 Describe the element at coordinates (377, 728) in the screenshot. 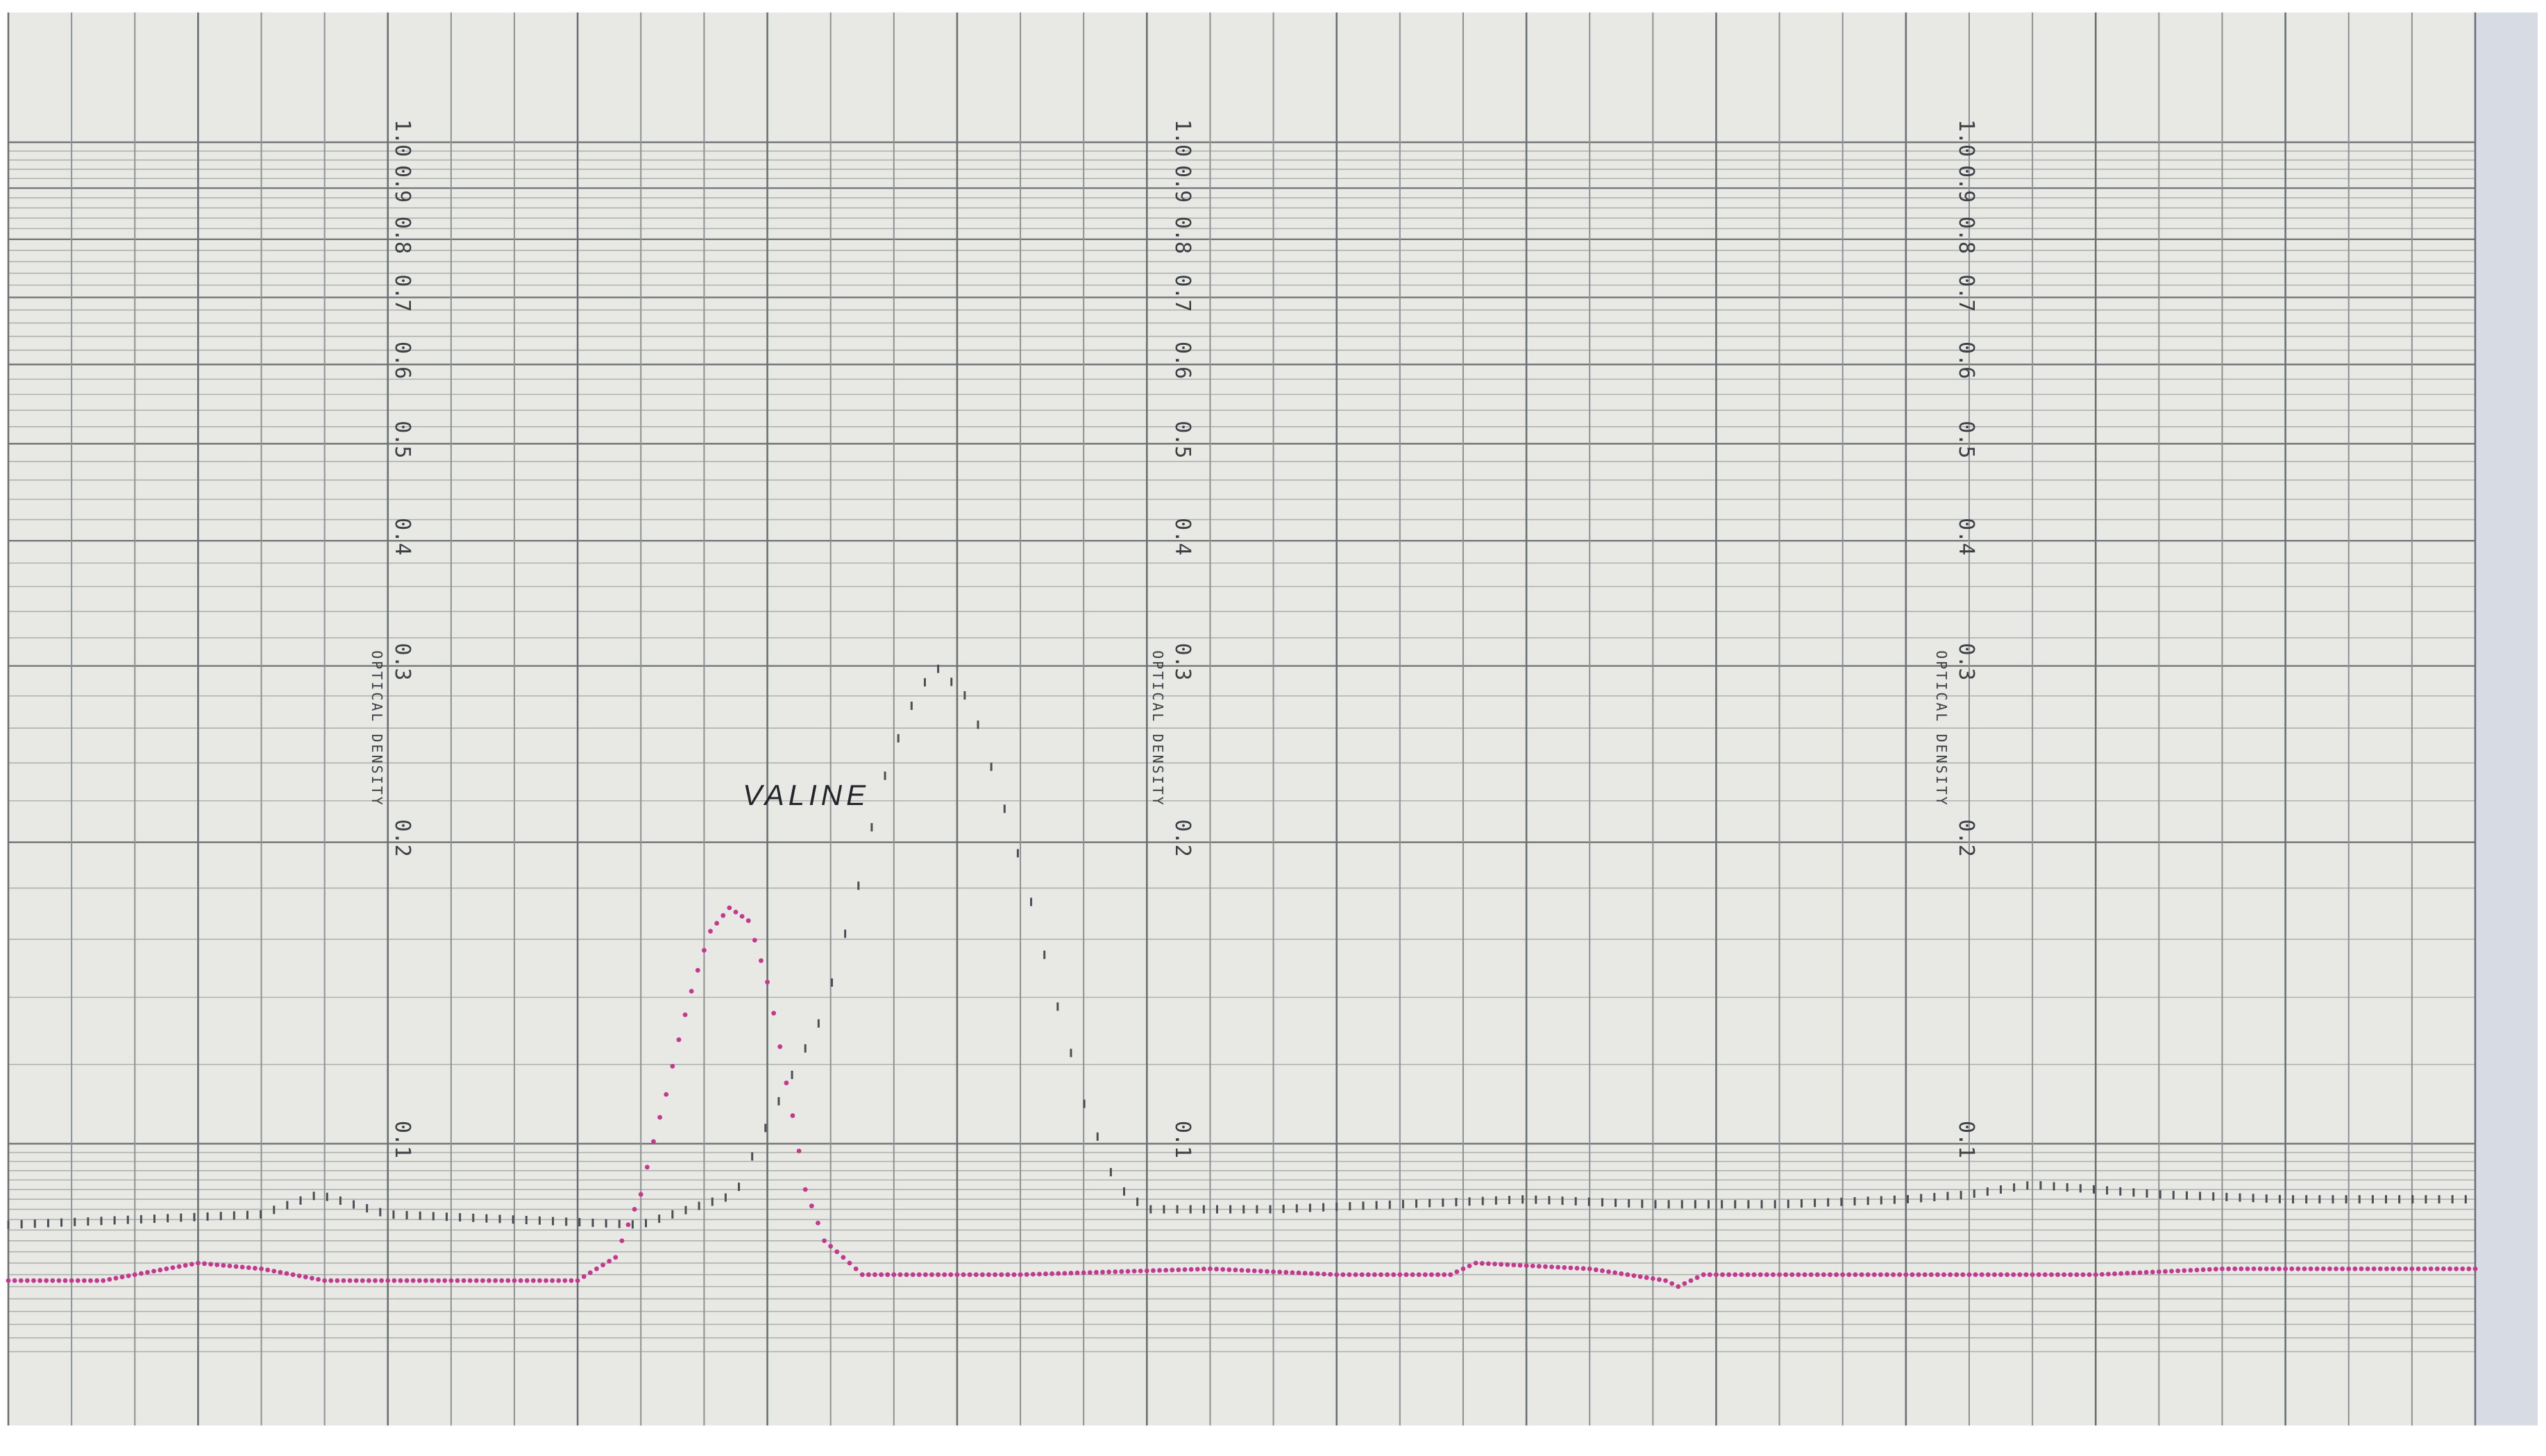

I see `y-axis-title: OPTICAL DENSITY` at that location.